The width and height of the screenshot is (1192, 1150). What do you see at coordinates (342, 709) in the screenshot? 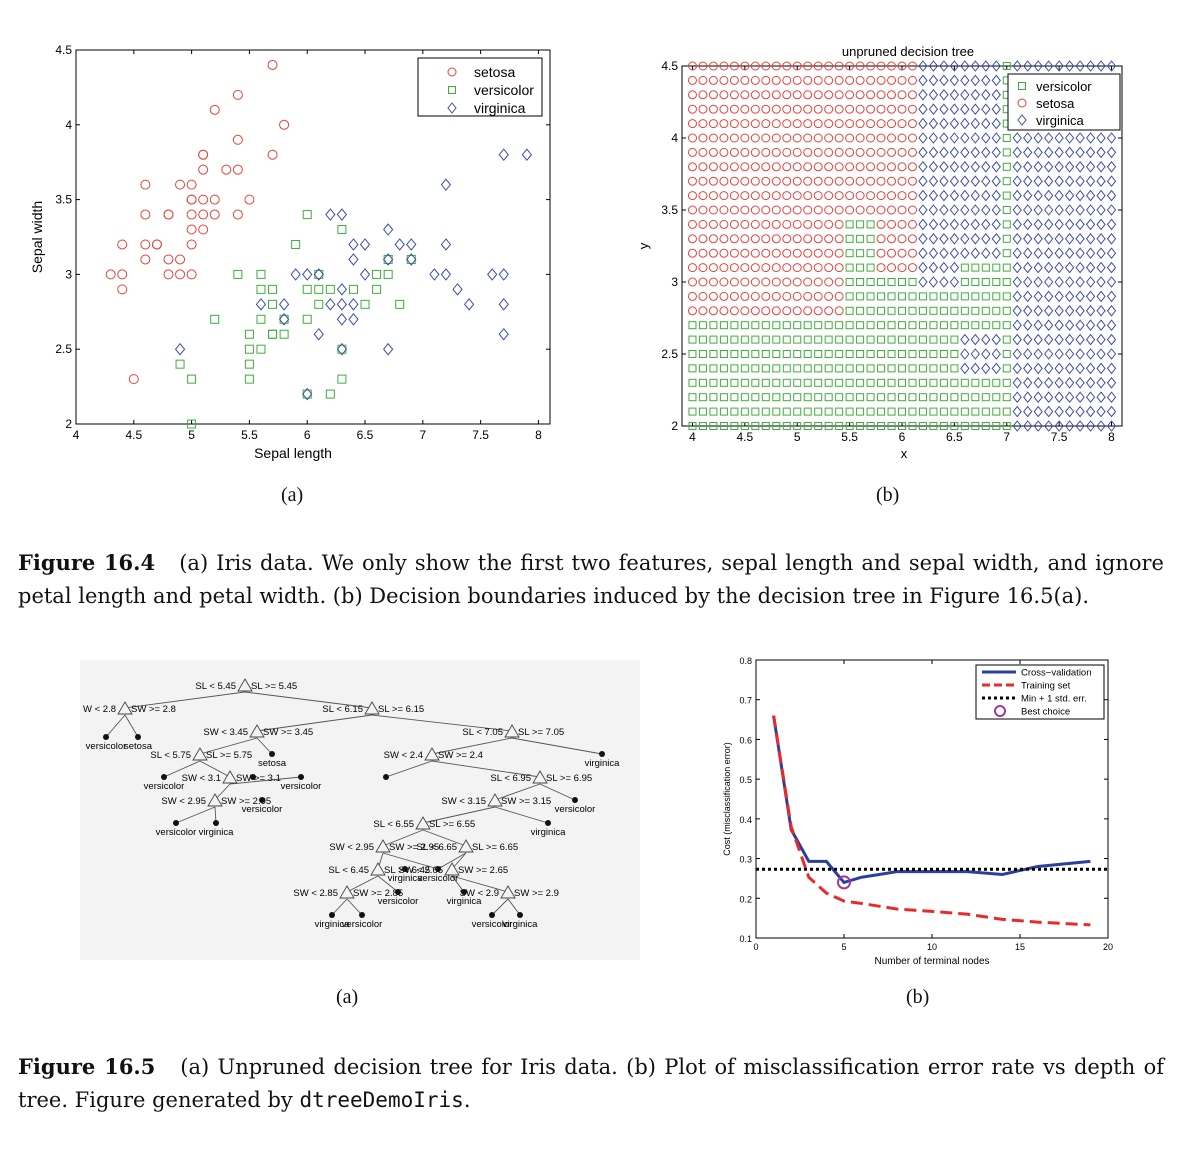
I see `split-left-label: SL < 6.15` at bounding box center [342, 709].